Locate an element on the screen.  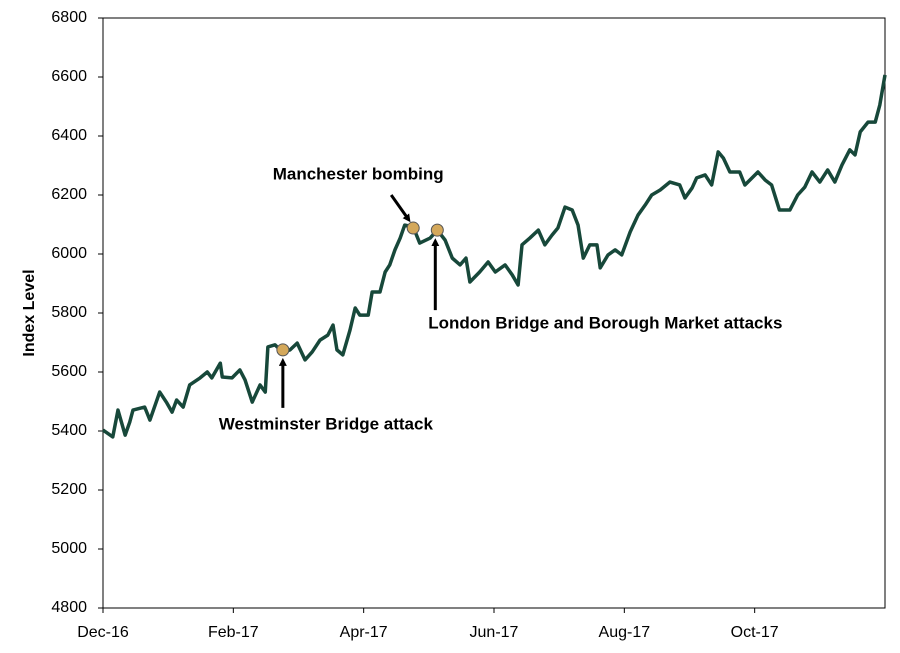
y-tick-label: 5000 is located at coordinates (69, 548).